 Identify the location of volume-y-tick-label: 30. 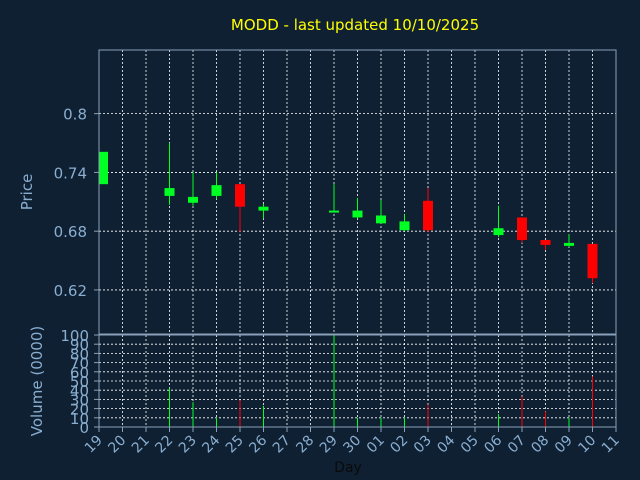
(79, 400).